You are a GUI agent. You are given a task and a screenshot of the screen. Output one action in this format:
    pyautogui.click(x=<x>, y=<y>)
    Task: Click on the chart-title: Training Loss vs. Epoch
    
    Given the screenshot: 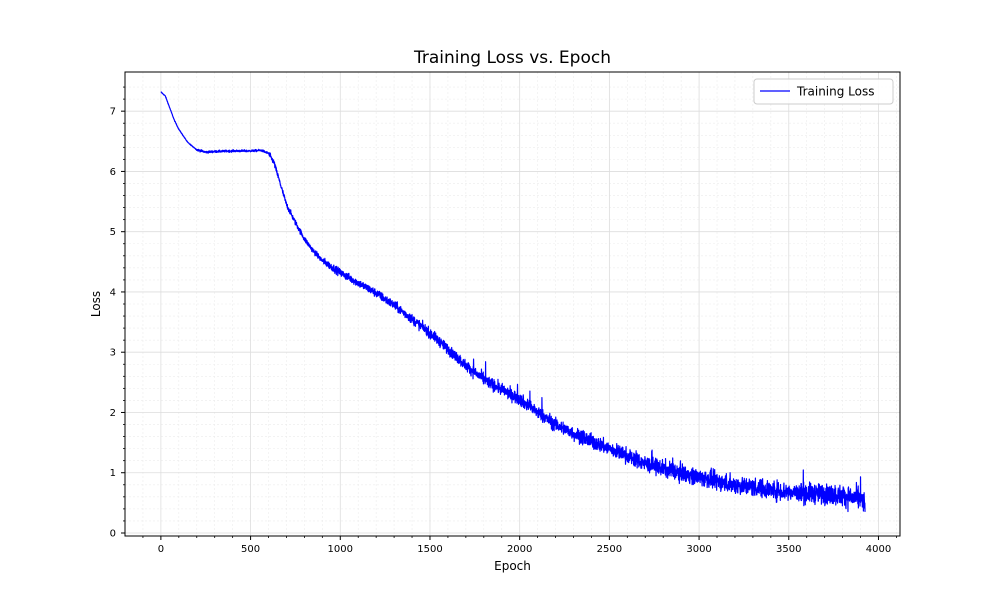 What is the action you would take?
    pyautogui.click(x=512, y=58)
    